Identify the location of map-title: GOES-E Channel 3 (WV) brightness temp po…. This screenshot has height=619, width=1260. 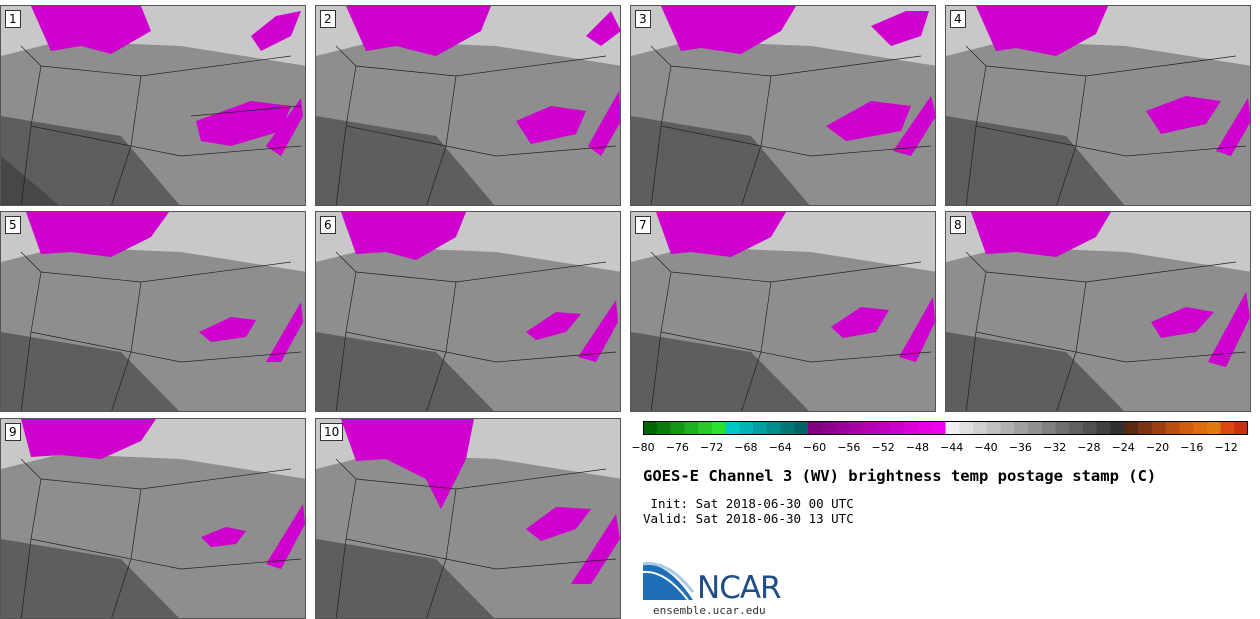
(900, 476).